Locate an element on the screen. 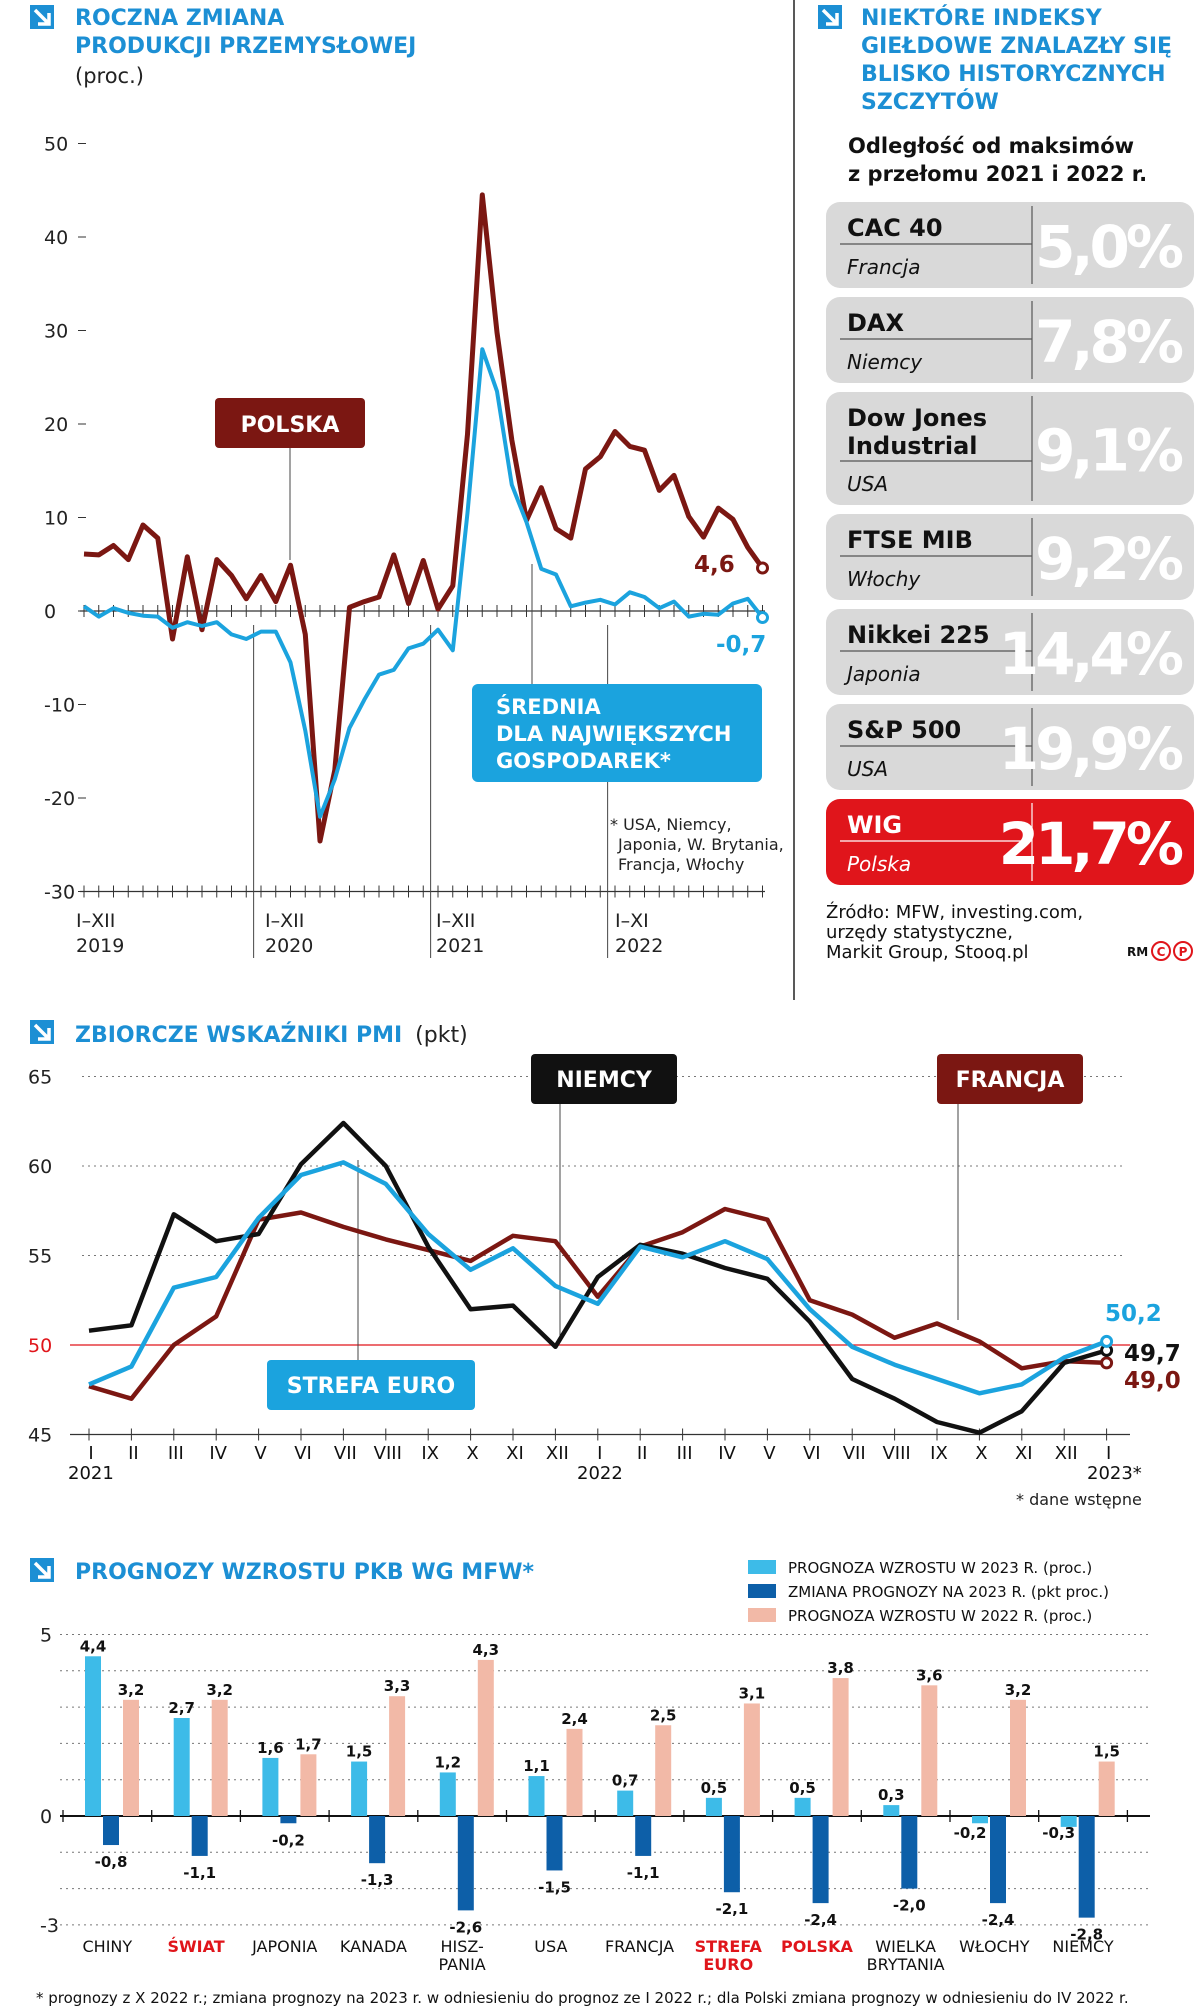 The height and width of the screenshot is (2015, 1200). bar-label: -2,4 is located at coordinates (998, 1920).